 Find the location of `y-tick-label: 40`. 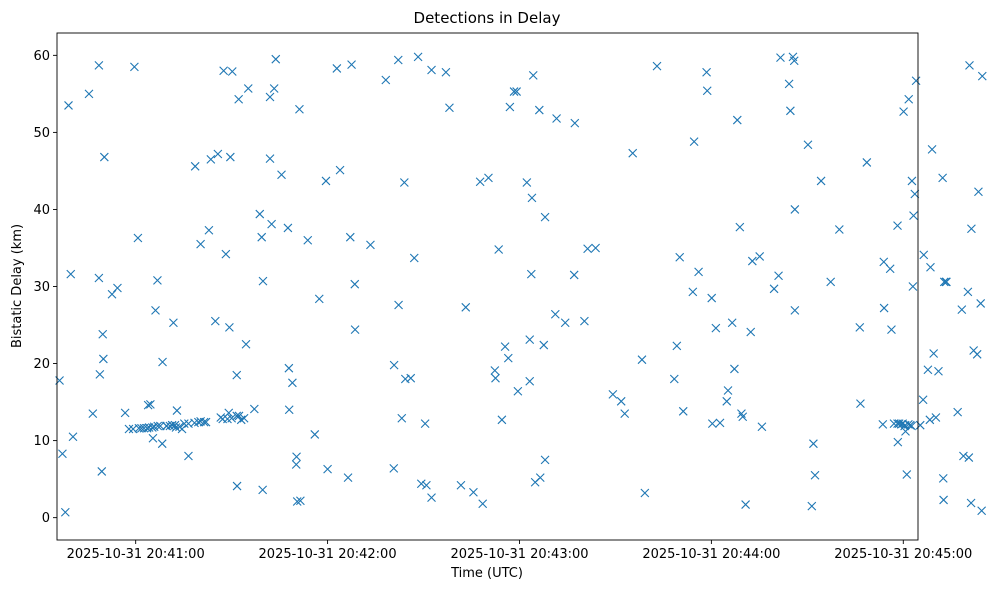

y-tick-label: 40 is located at coordinates (41, 210).